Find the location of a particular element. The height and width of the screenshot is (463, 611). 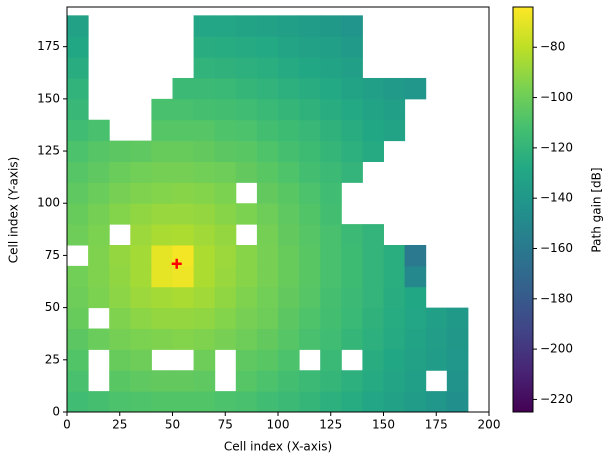

colorbar-tick-label: −100 is located at coordinates (556, 97).